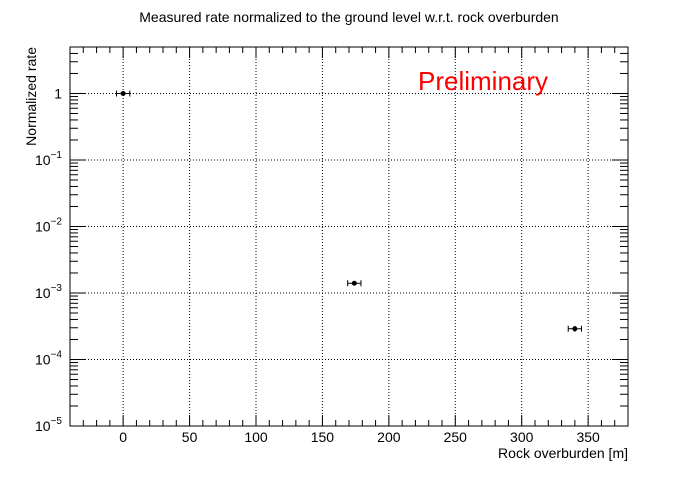 The width and height of the screenshot is (698, 478). Describe the element at coordinates (588, 437) in the screenshot. I see `x-tick-label: 350` at that location.